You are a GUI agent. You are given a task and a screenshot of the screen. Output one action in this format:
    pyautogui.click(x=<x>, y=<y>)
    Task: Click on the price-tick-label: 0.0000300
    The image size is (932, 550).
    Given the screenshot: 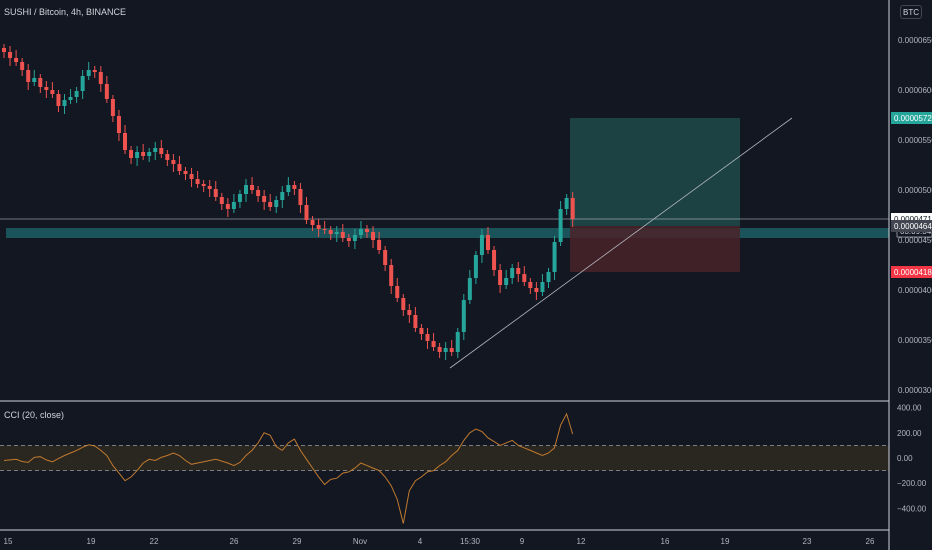 What is the action you would take?
    pyautogui.click(x=915, y=390)
    